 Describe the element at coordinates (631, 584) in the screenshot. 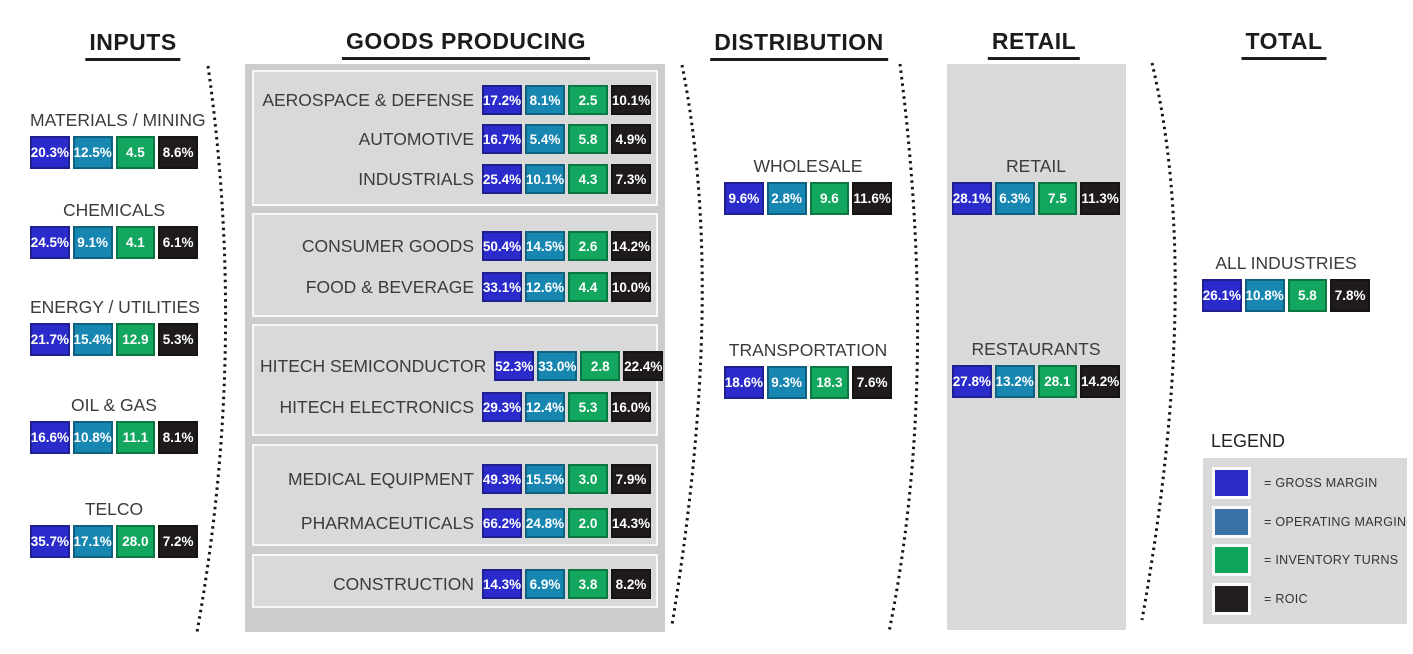

I see `metric-box-roic: 8.2%` at that location.